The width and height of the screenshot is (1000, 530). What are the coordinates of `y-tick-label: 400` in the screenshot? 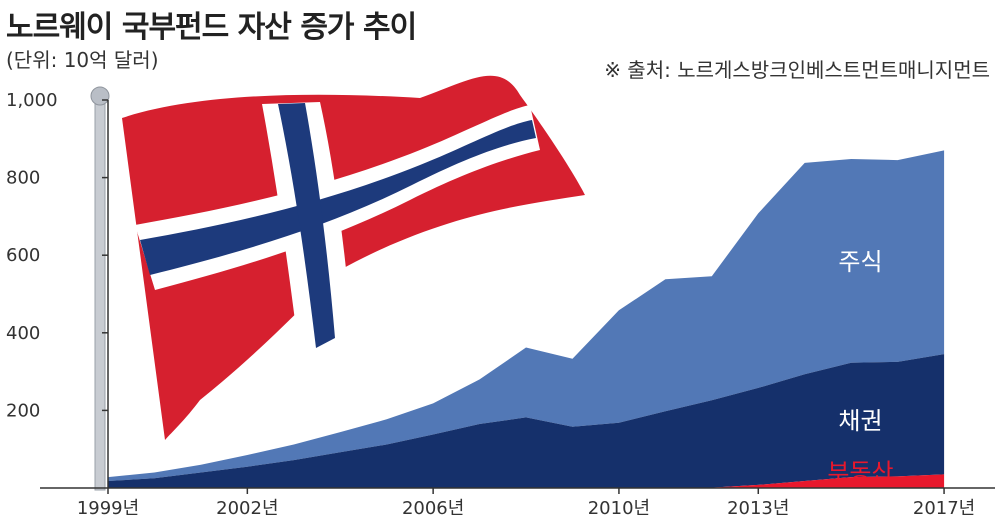 It's located at (23, 333).